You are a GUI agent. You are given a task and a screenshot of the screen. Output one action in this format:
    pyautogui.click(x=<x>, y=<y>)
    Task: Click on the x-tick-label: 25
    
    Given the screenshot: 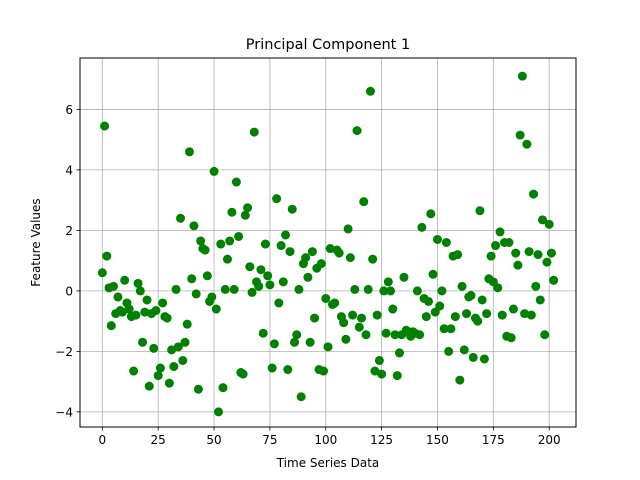 What is the action you would take?
    pyautogui.click(x=158, y=440)
    